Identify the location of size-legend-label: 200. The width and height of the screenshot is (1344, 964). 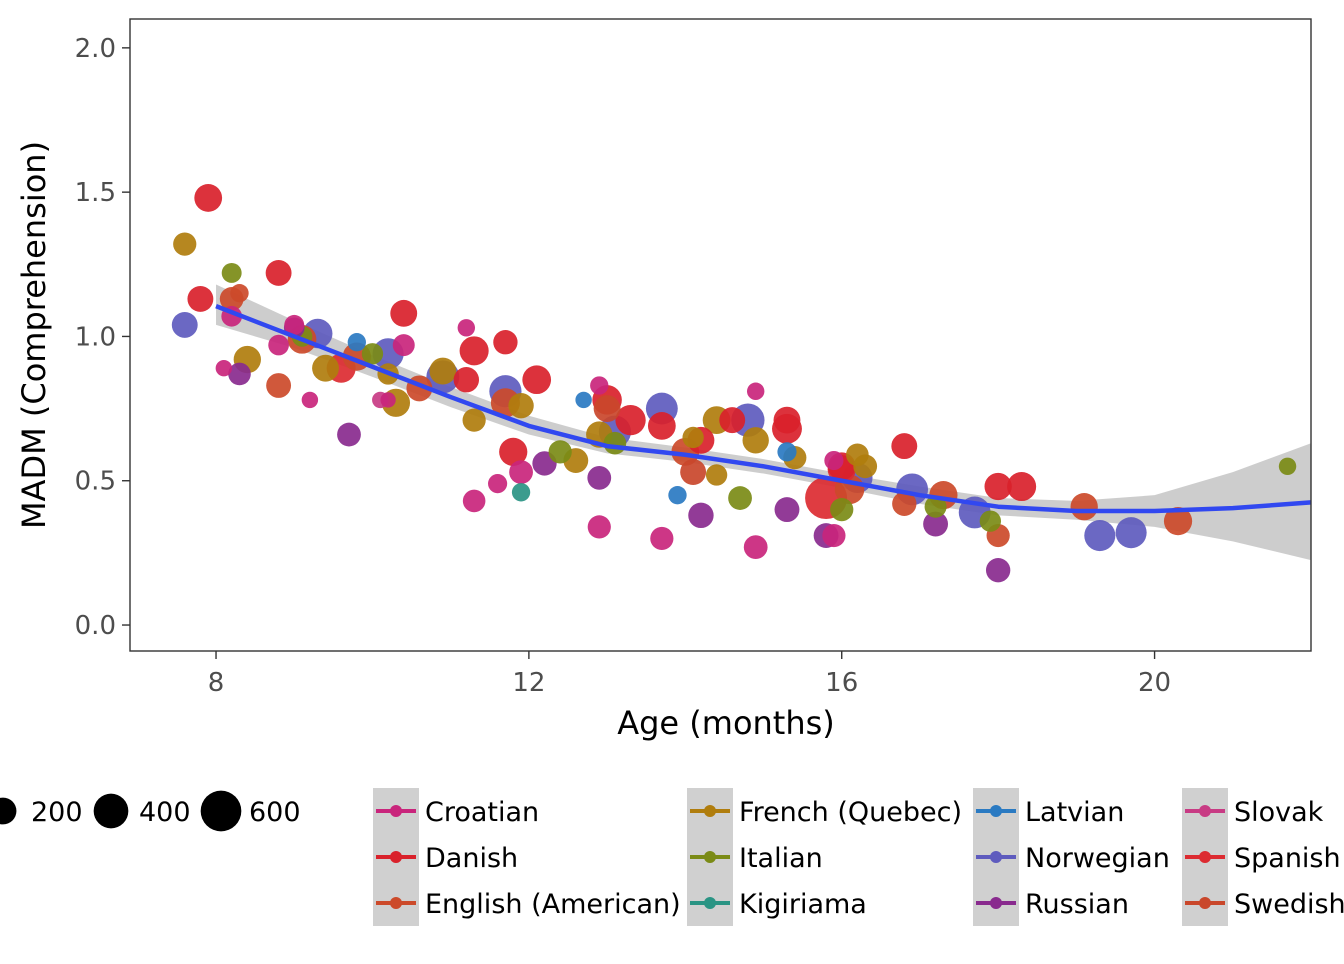
(57, 812).